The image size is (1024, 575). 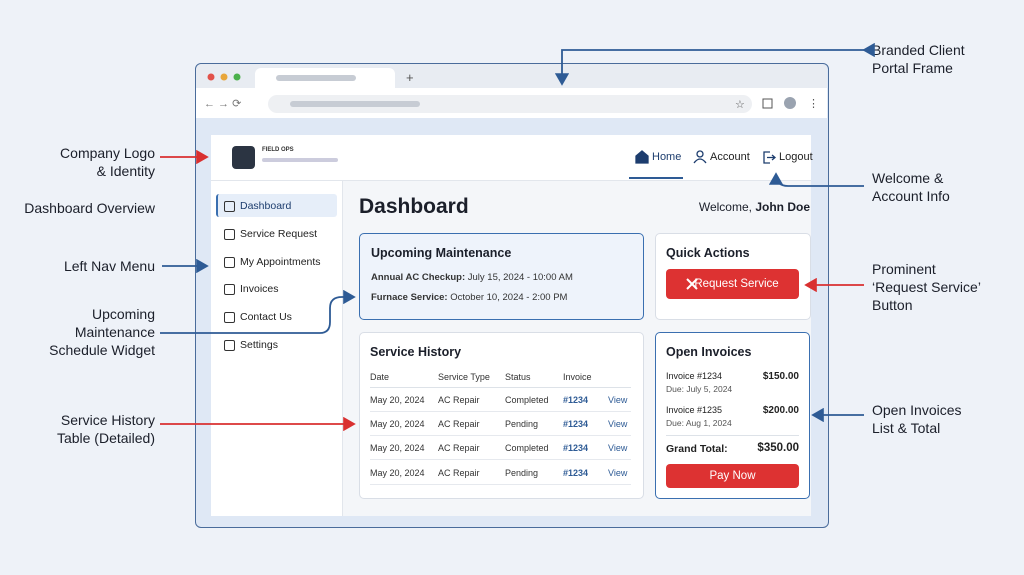 I want to click on logo-icon, so click(x=243, y=157).